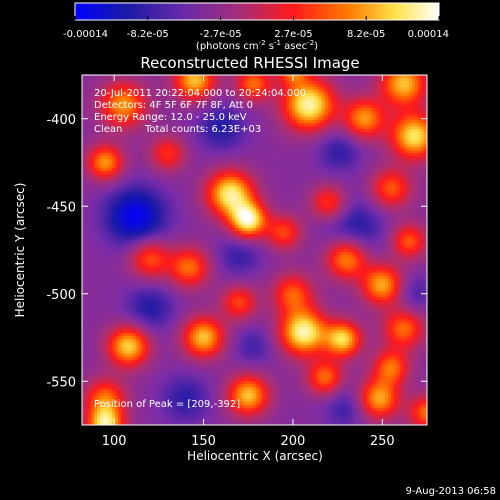 This screenshot has width=500, height=500. Describe the element at coordinates (85, 34) in the screenshot. I see `colorbar-tick-label: -0.00014` at that location.